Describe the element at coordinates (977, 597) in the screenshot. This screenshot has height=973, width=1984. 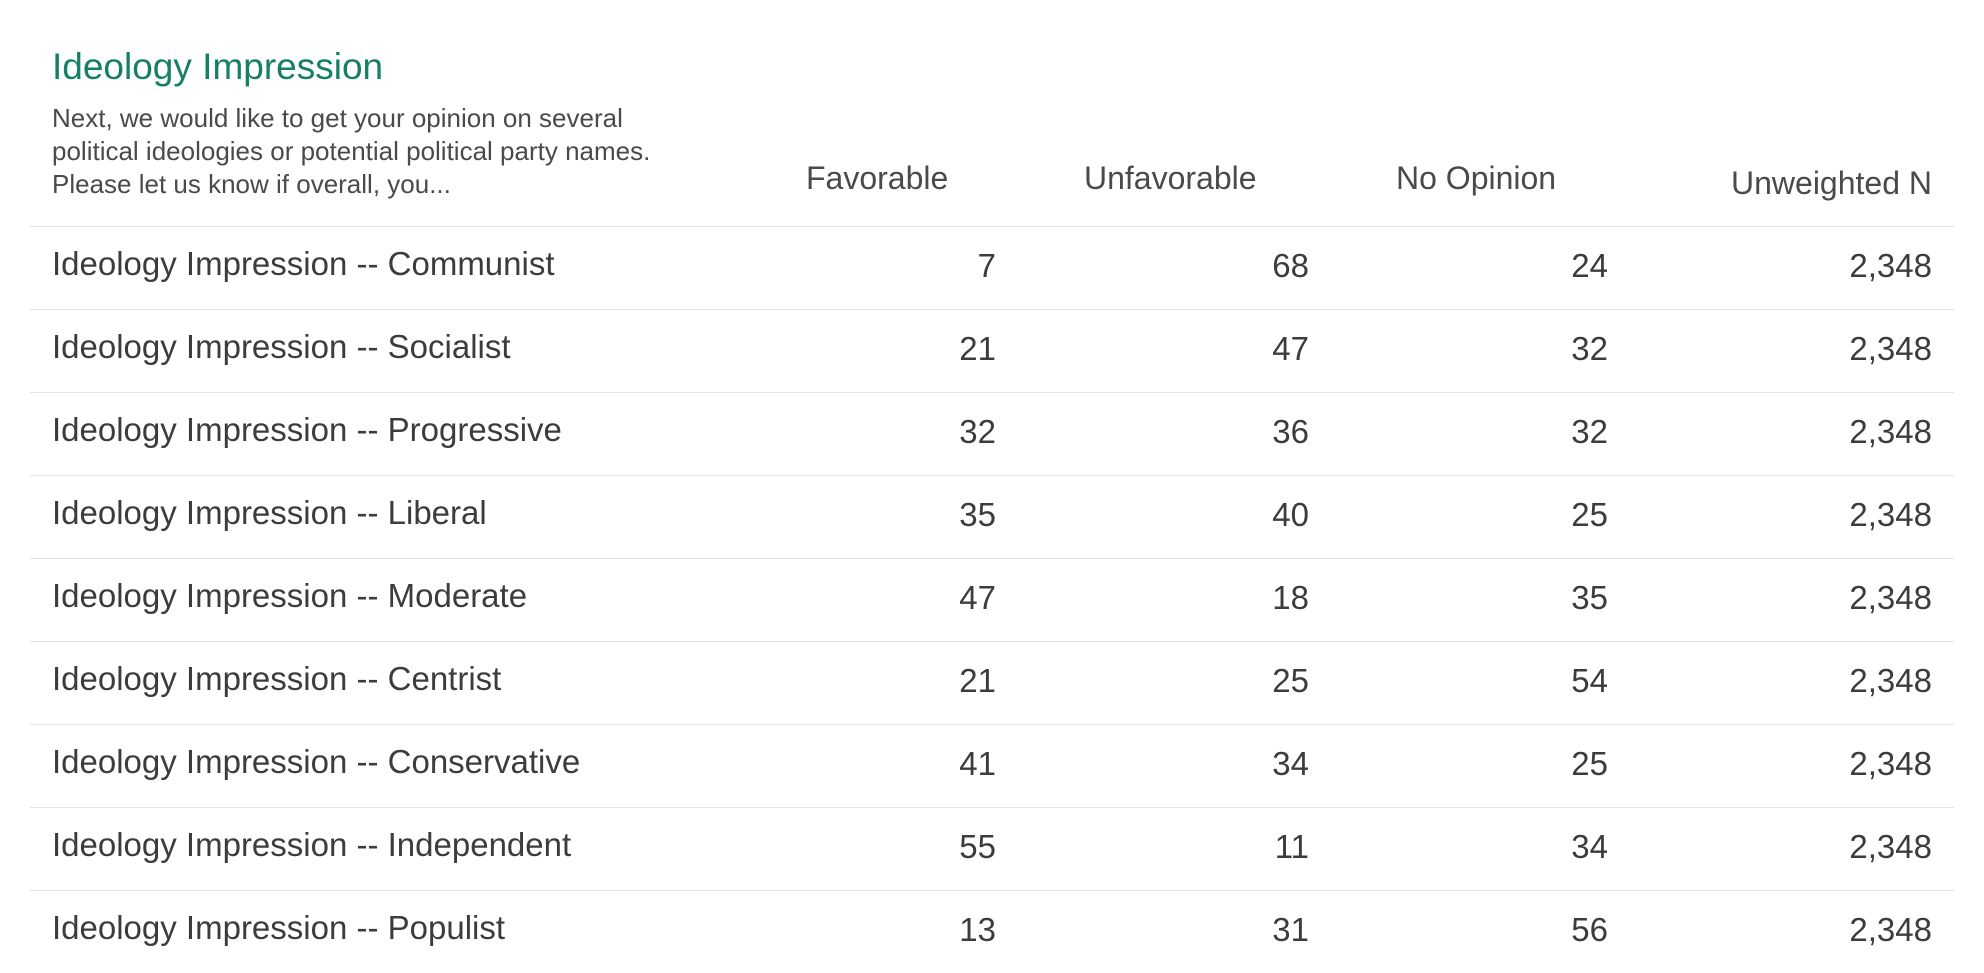
I see `favorable-value: 47` at that location.